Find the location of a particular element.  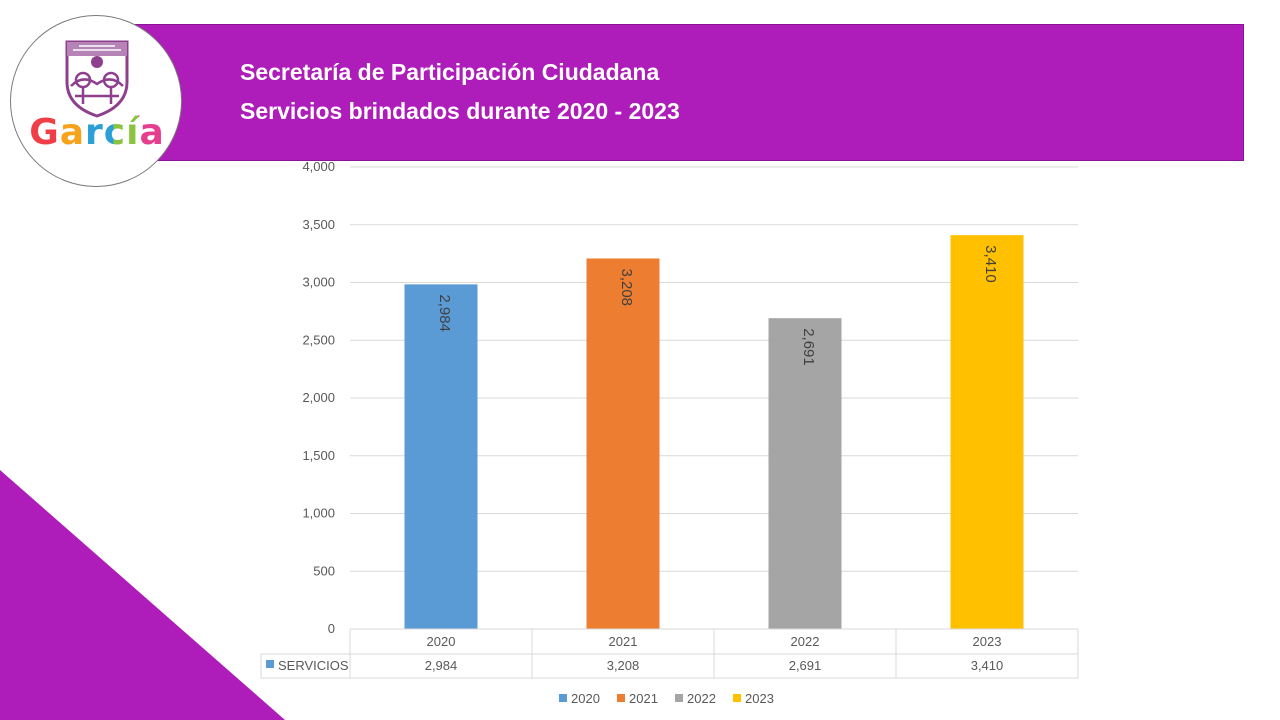

bar-2023 is located at coordinates (987, 432).